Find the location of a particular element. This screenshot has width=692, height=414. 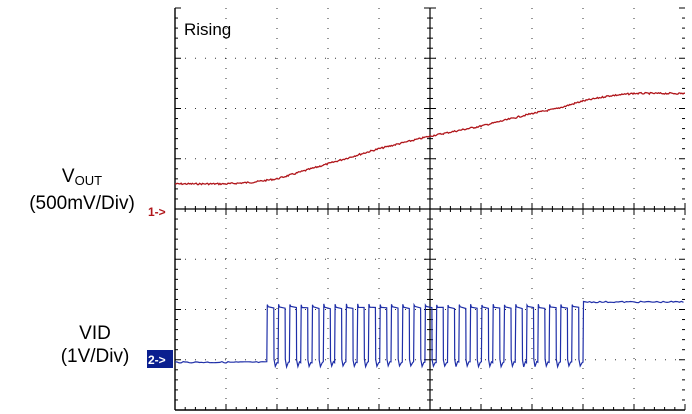

vout-subscript: OUT is located at coordinates (88, 180).